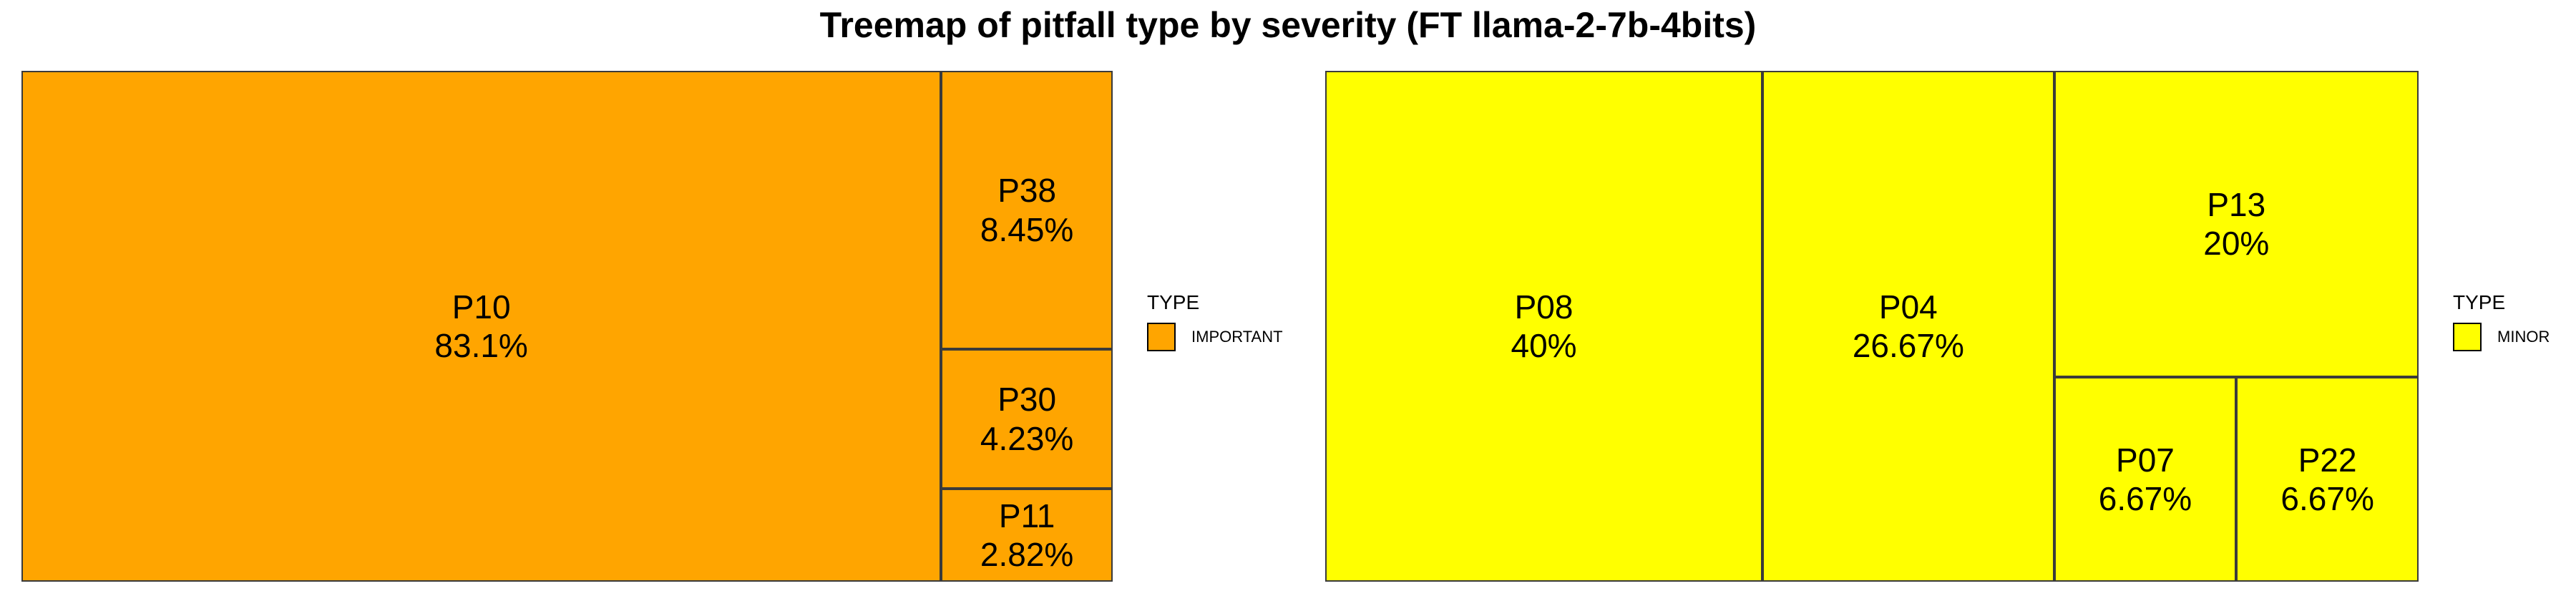  I want to click on tile-name-label: P22, so click(2327, 460).